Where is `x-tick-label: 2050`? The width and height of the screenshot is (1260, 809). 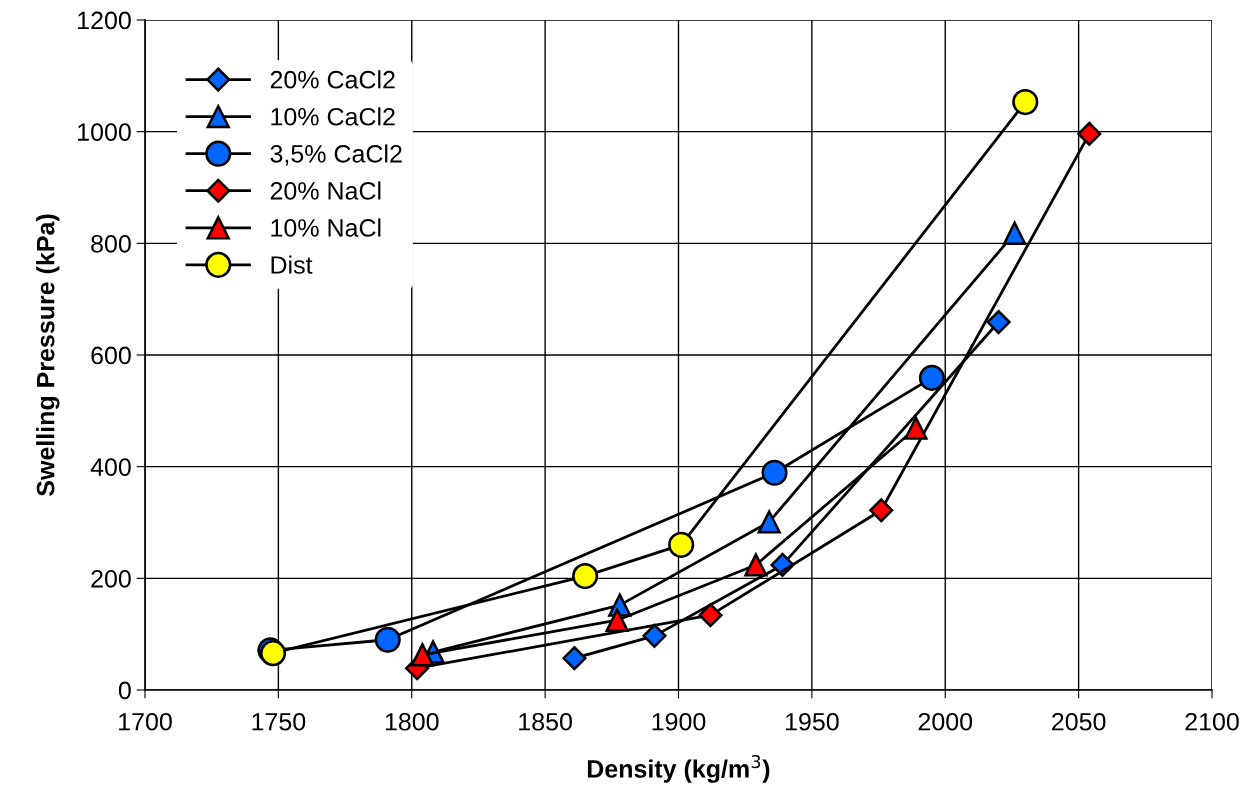 x-tick-label: 2050 is located at coordinates (1079, 721).